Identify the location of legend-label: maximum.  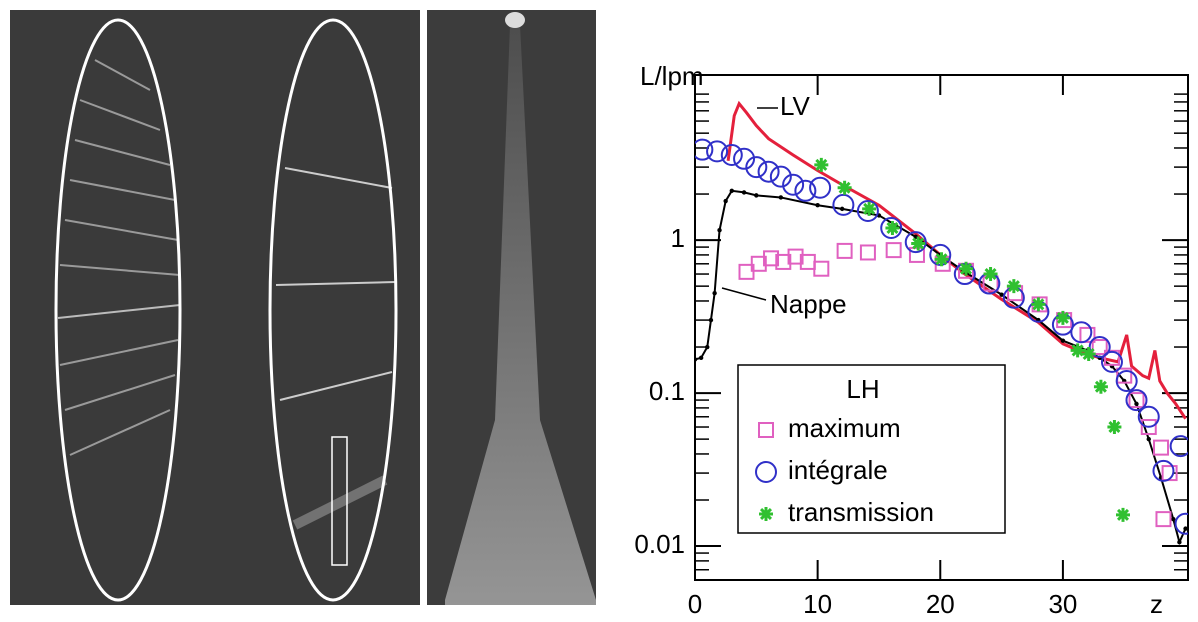
(844, 428).